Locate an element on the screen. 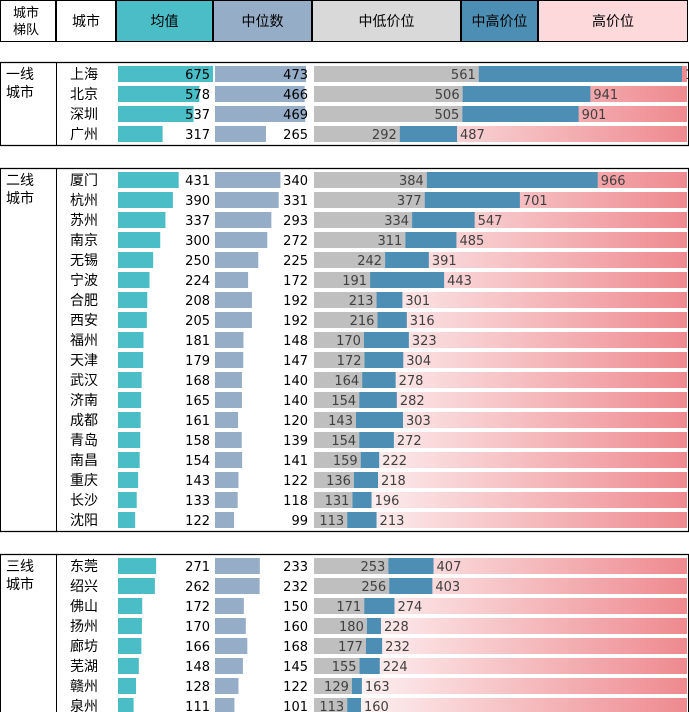  low-mid-value-label: 505 is located at coordinates (446, 115).